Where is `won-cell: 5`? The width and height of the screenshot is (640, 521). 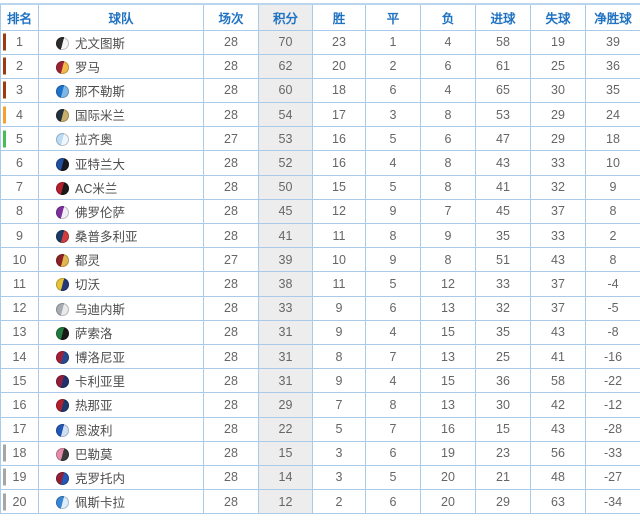 won-cell: 5 is located at coordinates (339, 429).